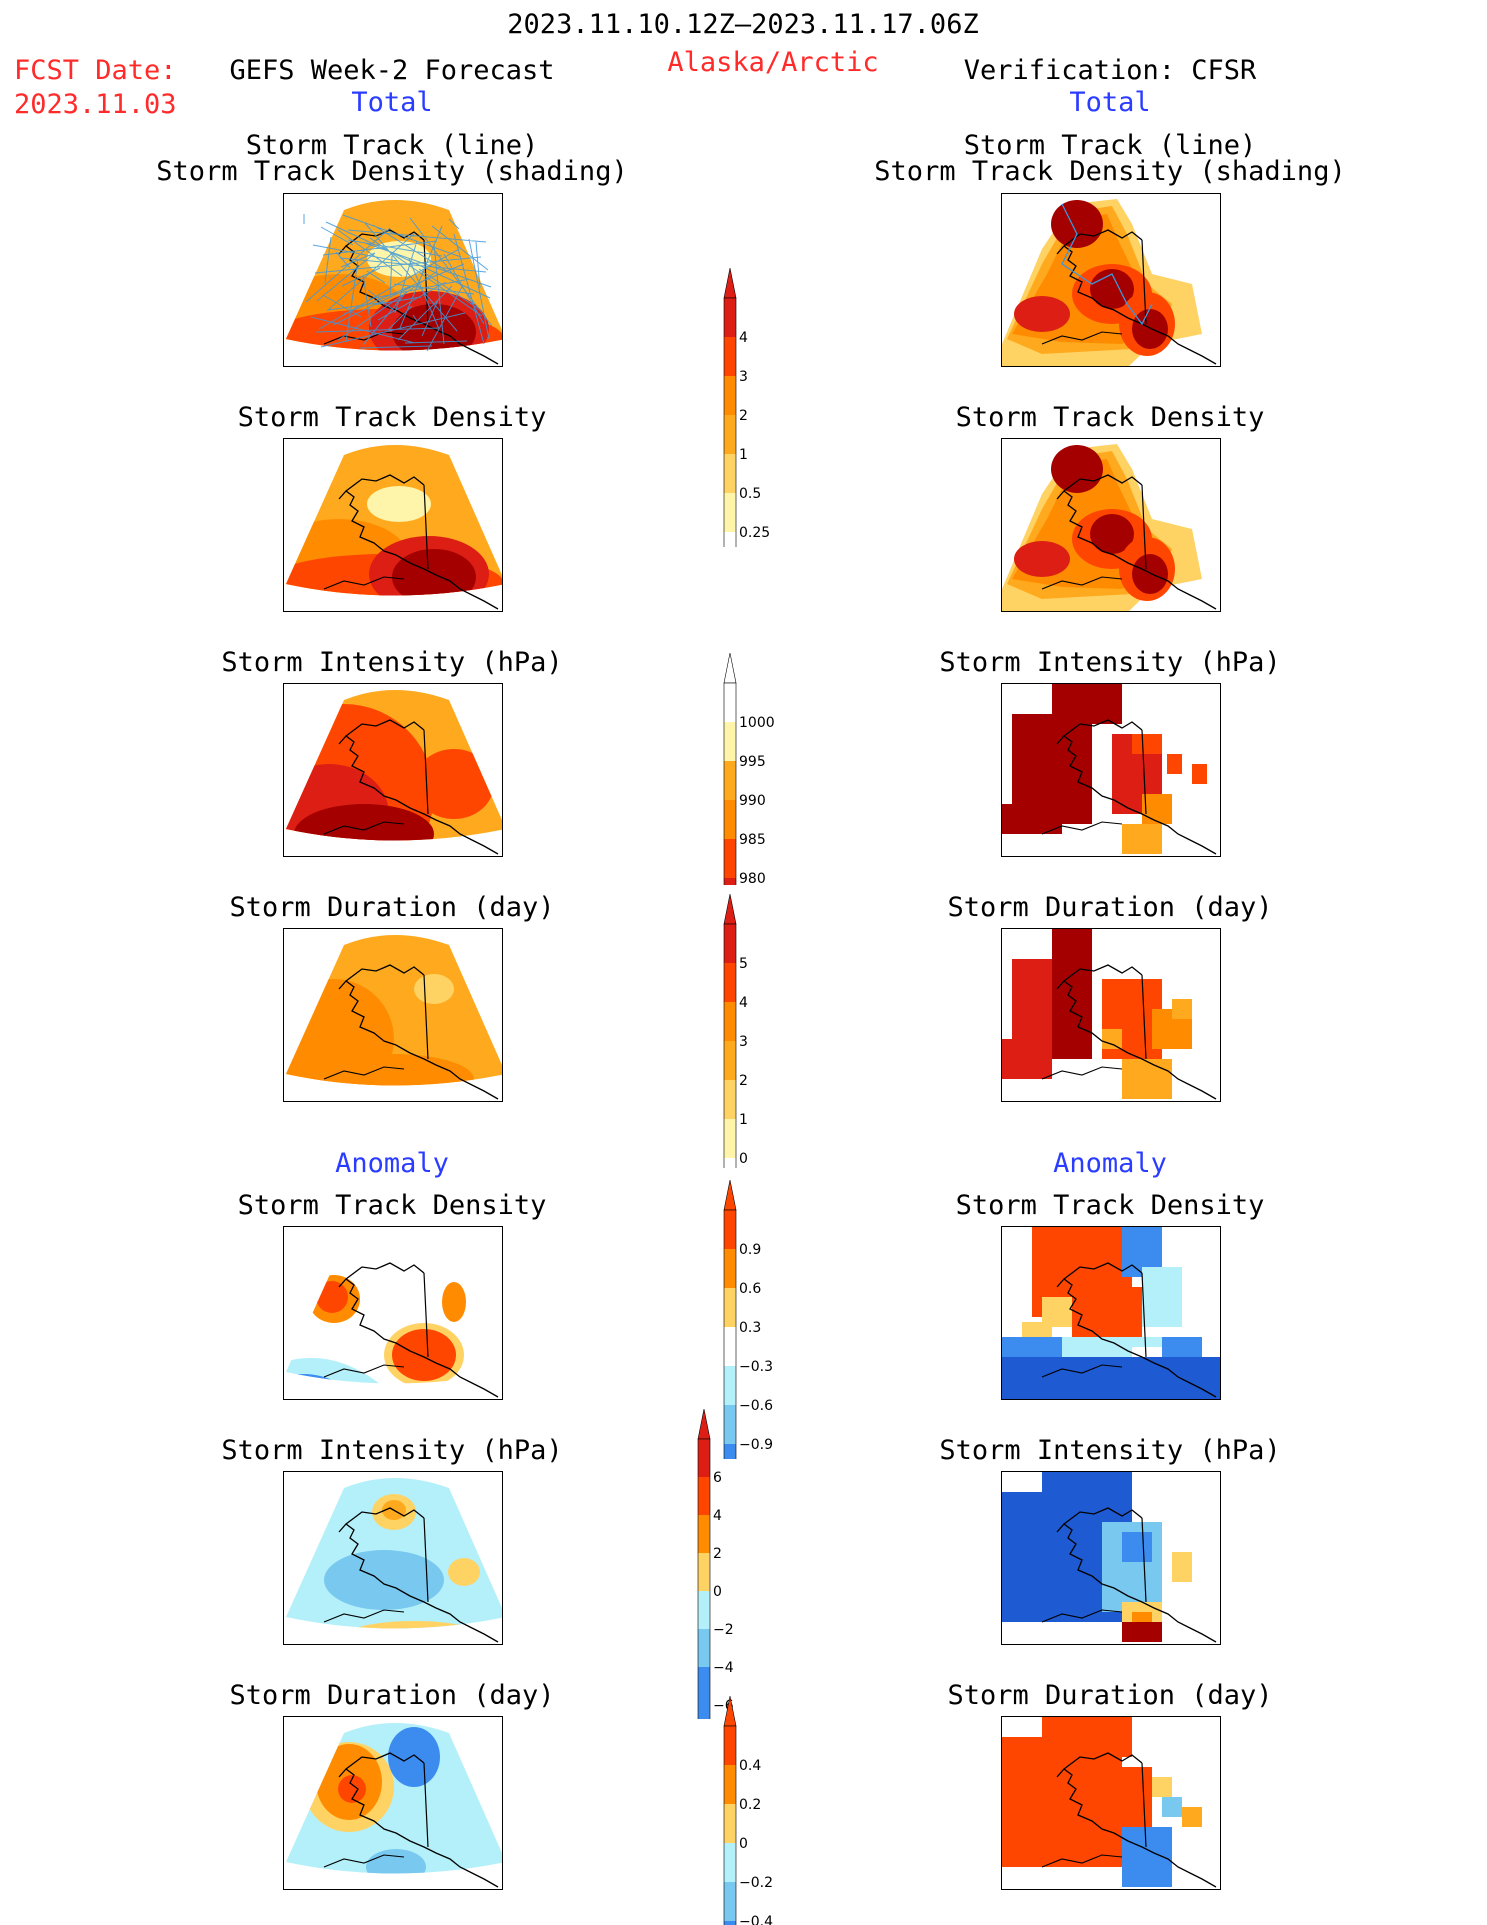 The height and width of the screenshot is (1925, 1487). What do you see at coordinates (1110, 1695) in the screenshot?
I see `right-title-duration-anom: Storm Duration (day)` at bounding box center [1110, 1695].